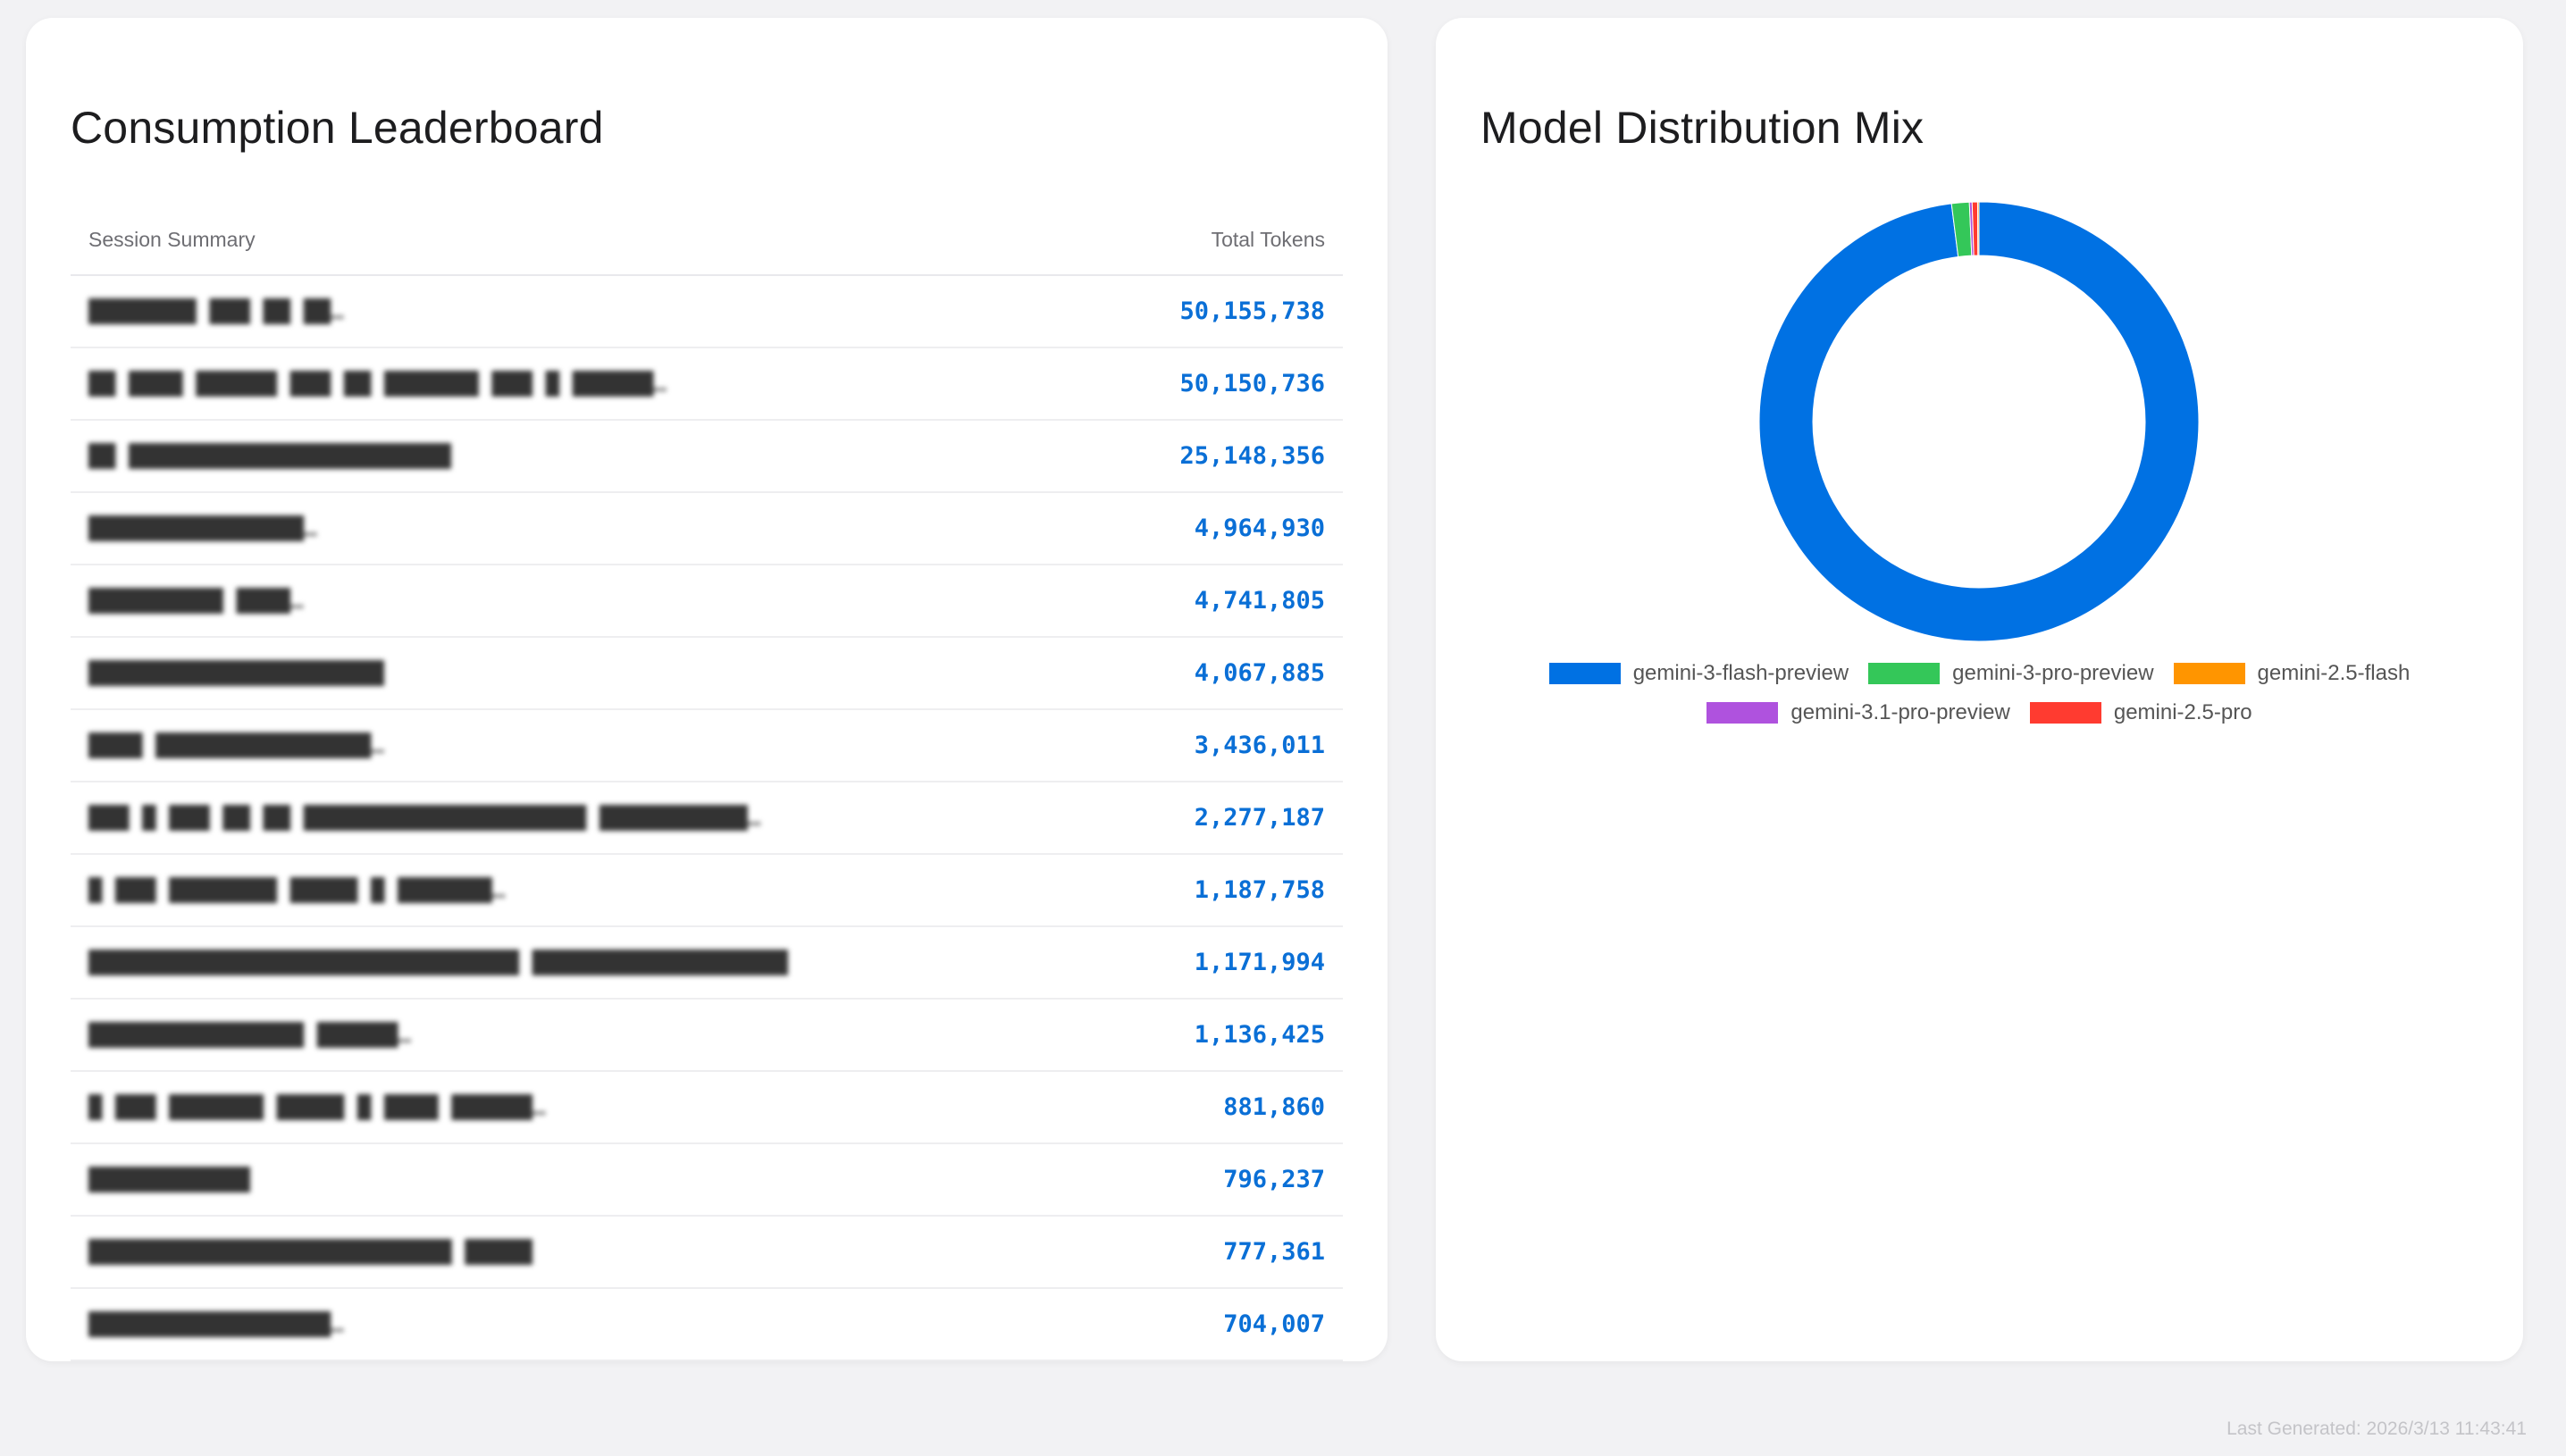 This screenshot has width=2566, height=1456. I want to click on donut-slice-gemini-2.5-flash, so click(1978, 228).